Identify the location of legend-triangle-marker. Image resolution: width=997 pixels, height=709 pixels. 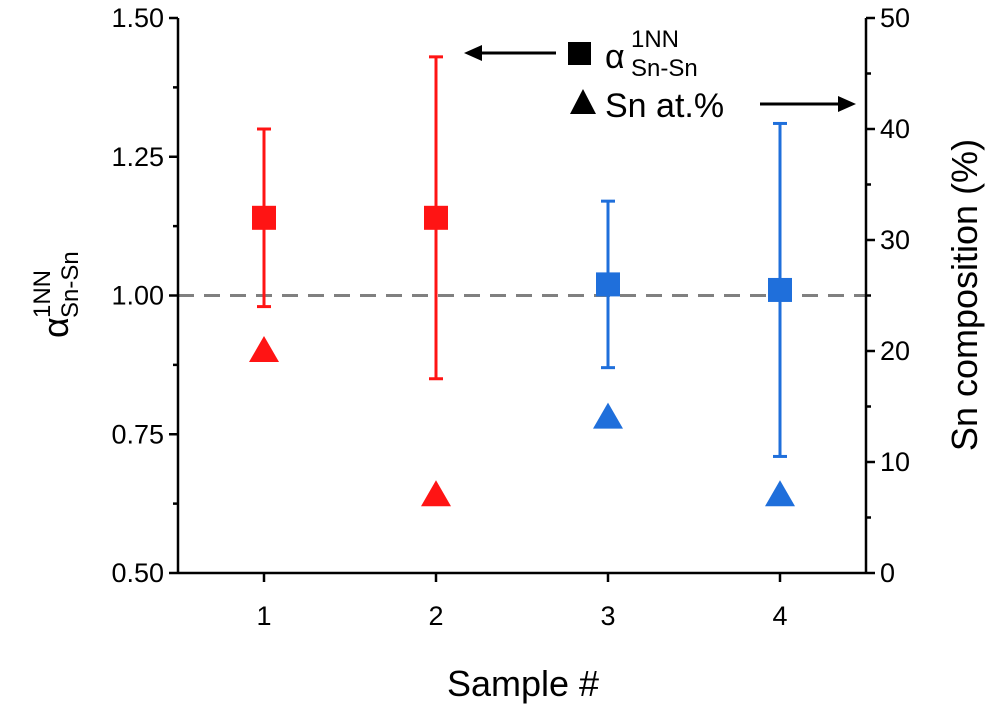
(583, 101).